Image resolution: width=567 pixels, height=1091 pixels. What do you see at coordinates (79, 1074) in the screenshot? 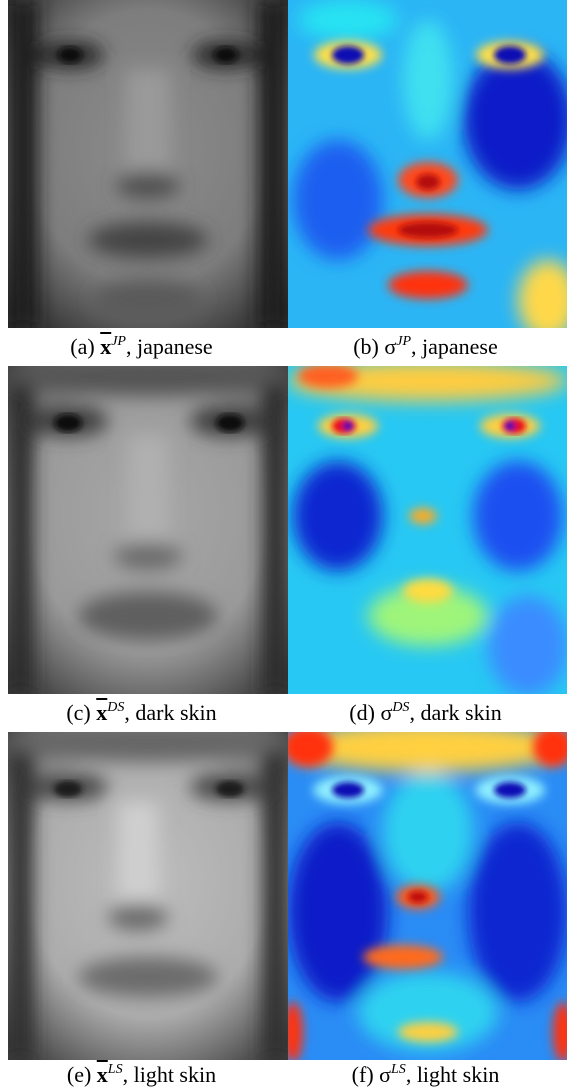
I see `caption-letter: (e)` at bounding box center [79, 1074].